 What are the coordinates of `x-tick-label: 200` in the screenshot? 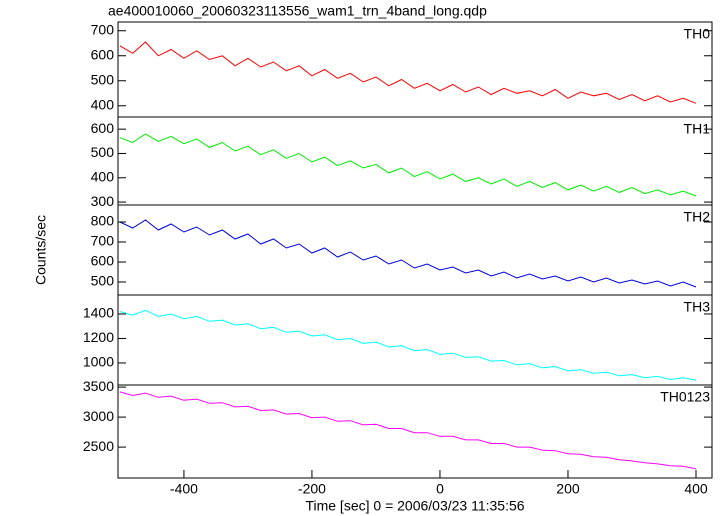 It's located at (568, 489).